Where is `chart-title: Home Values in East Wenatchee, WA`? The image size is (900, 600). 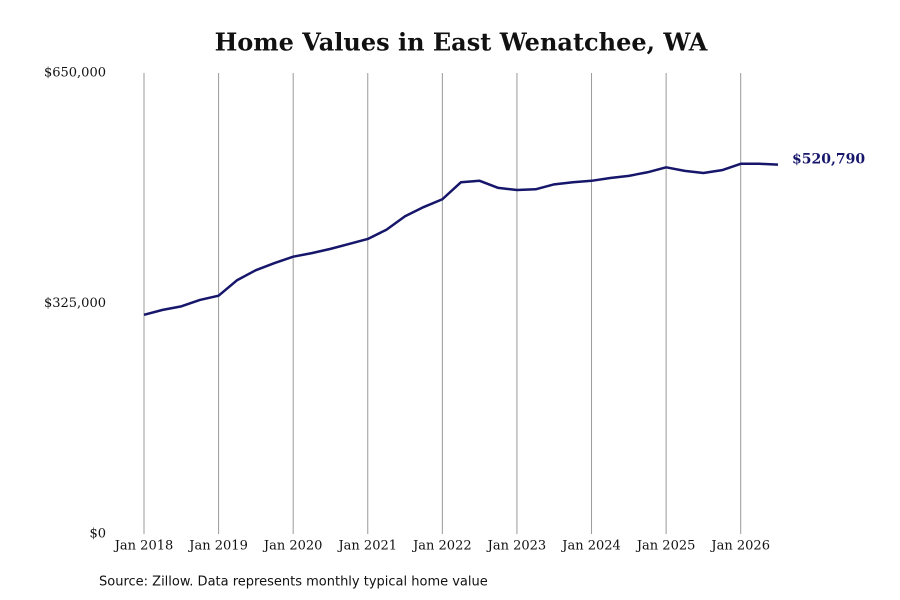
chart-title: Home Values in East Wenatchee, WA is located at coordinates (461, 42).